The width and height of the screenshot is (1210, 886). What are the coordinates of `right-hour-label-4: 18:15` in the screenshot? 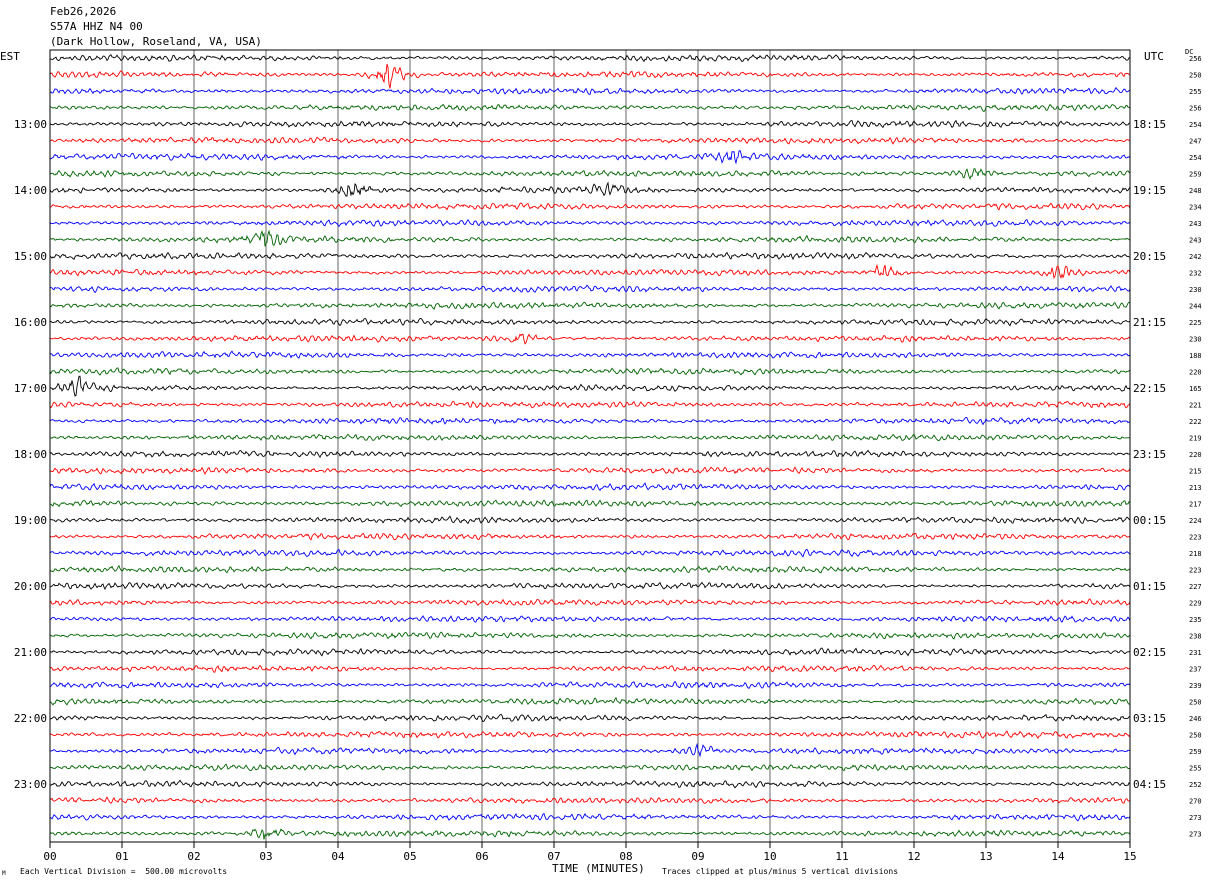 It's located at (1149, 124).